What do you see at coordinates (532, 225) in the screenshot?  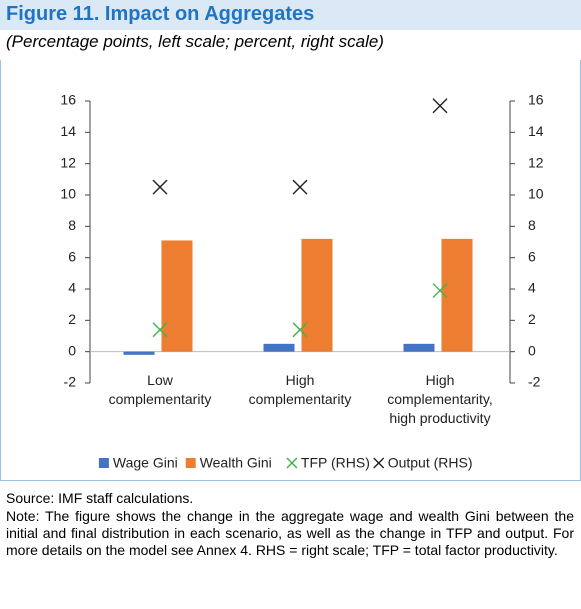 I see `y2-tick-label: 8` at bounding box center [532, 225].